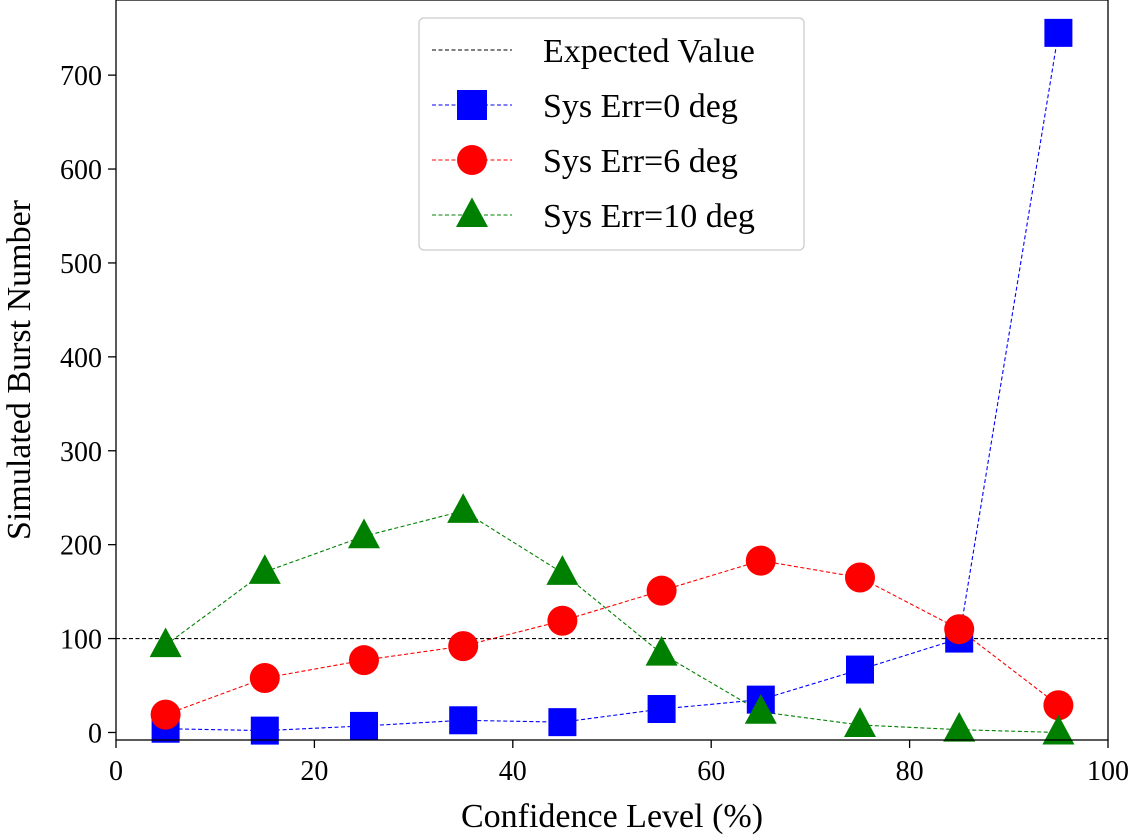 The width and height of the screenshot is (1132, 835). Describe the element at coordinates (81, 358) in the screenshot. I see `y-tick-label: 400` at that location.